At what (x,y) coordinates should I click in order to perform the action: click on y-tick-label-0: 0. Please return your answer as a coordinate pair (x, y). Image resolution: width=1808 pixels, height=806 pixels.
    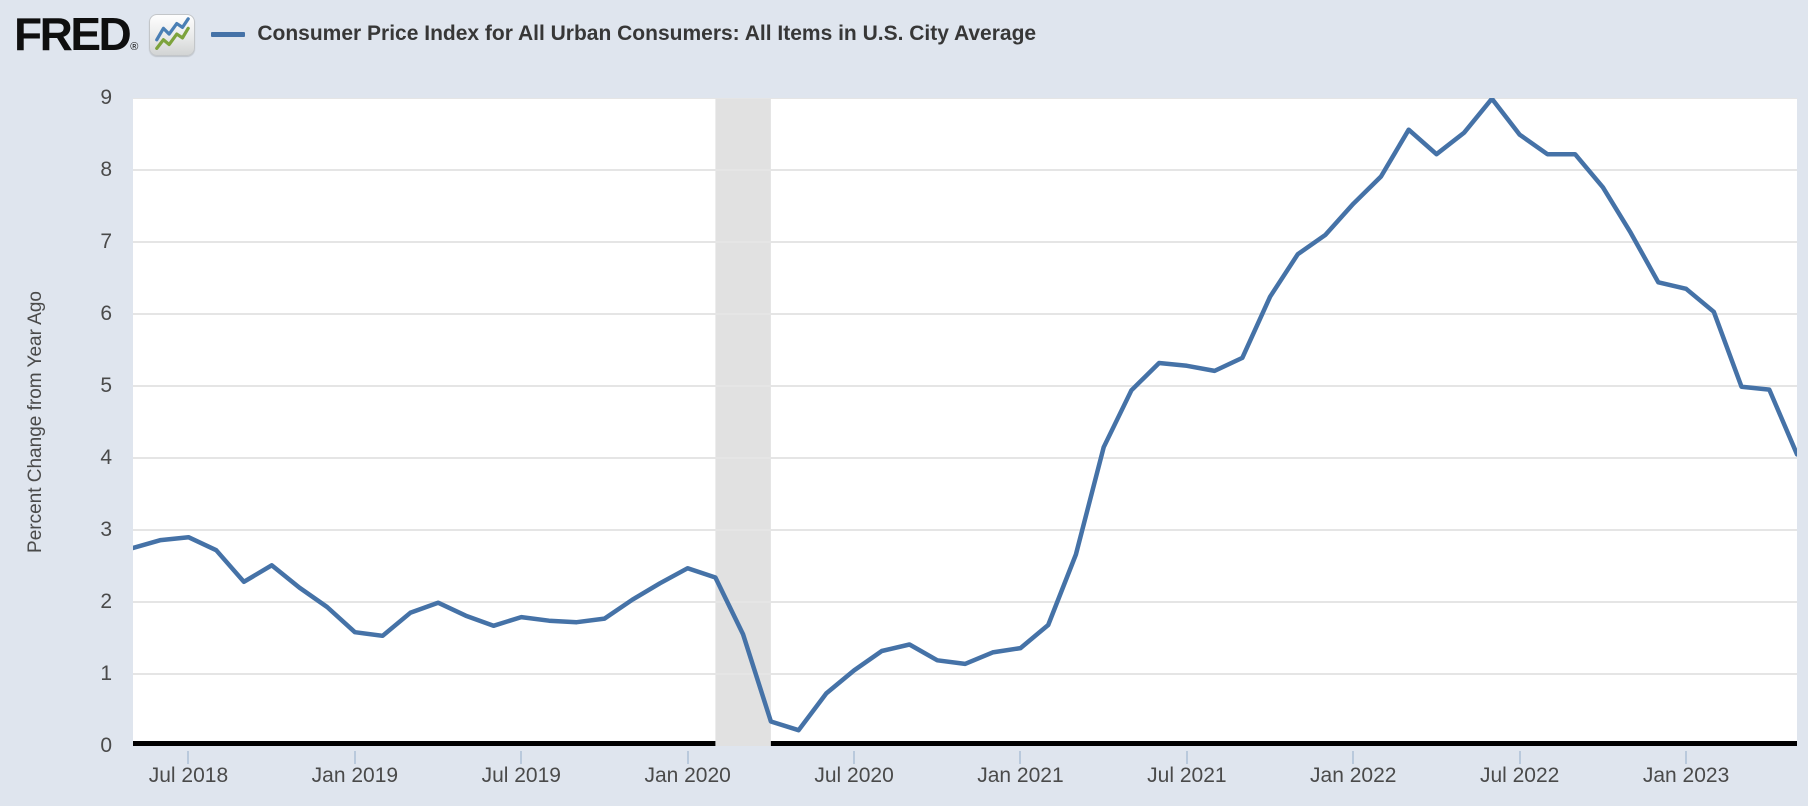
    Looking at the image, I should click on (106, 745).